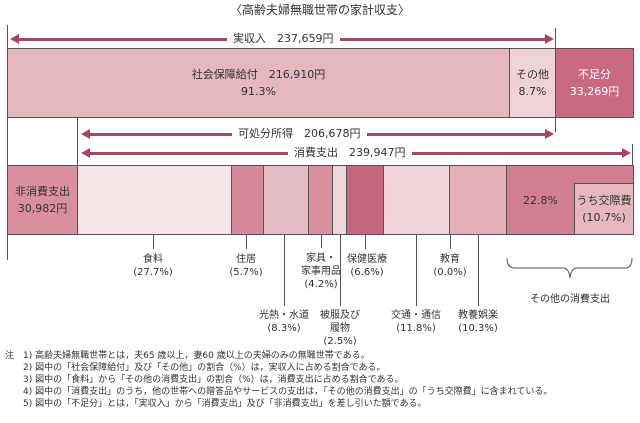 This screenshot has width=640, height=423. I want to click on food-label: 食料 (27.7%), so click(153, 266).